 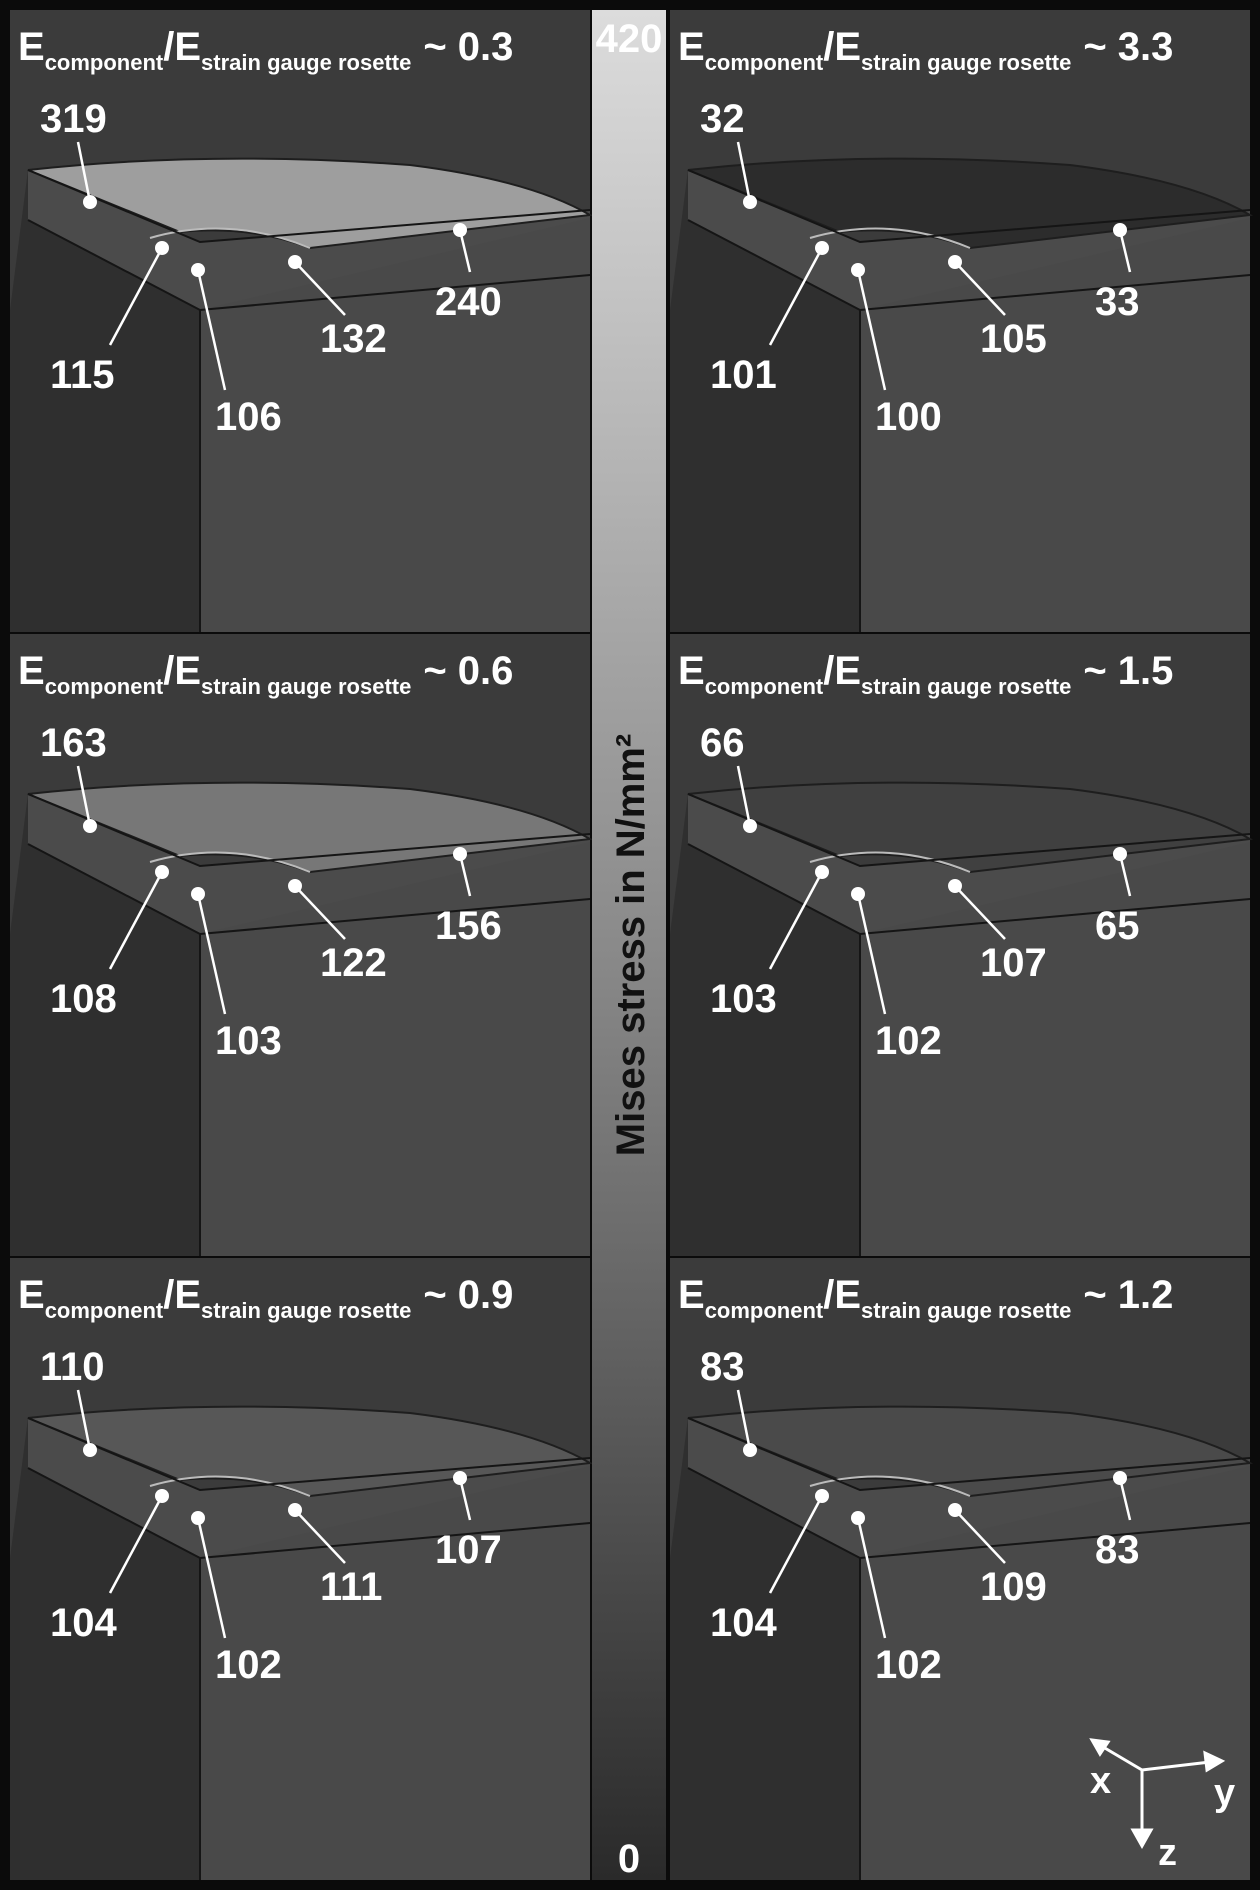 I want to click on value-label-left-edge: 104, so click(x=743, y=1623).